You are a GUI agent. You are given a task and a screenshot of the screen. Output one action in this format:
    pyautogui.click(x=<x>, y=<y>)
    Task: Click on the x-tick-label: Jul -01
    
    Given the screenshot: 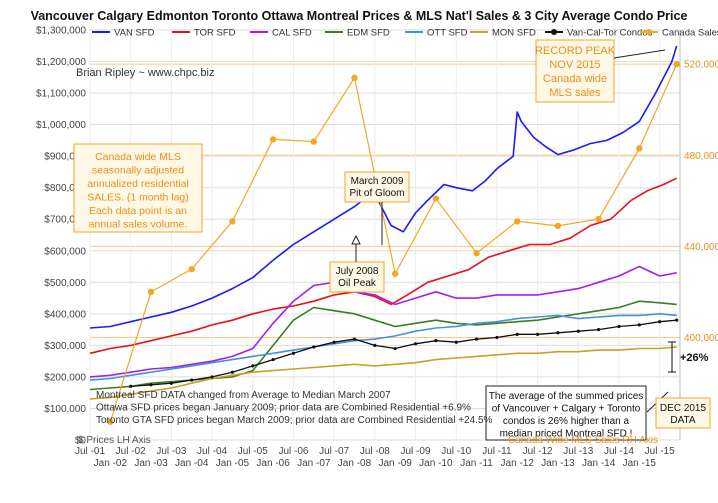 What is the action you would take?
    pyautogui.click(x=90, y=451)
    